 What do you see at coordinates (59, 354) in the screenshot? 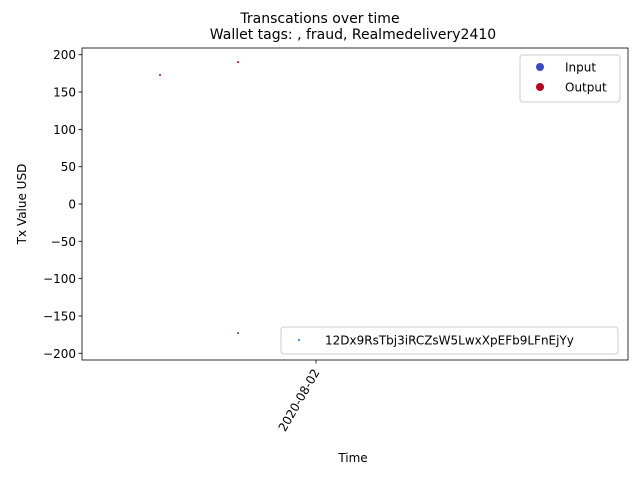
I see `y-tick-label: −200` at bounding box center [59, 354].